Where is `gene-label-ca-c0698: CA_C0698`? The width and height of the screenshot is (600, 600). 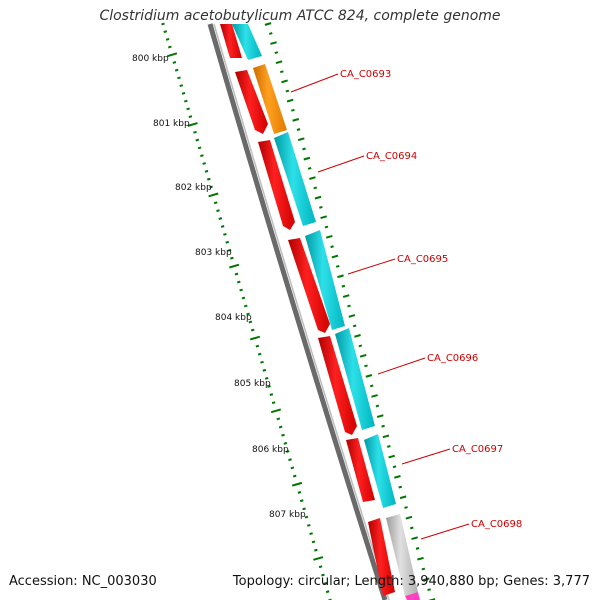 gene-label-ca-c0698: CA_C0698 is located at coordinates (496, 524).